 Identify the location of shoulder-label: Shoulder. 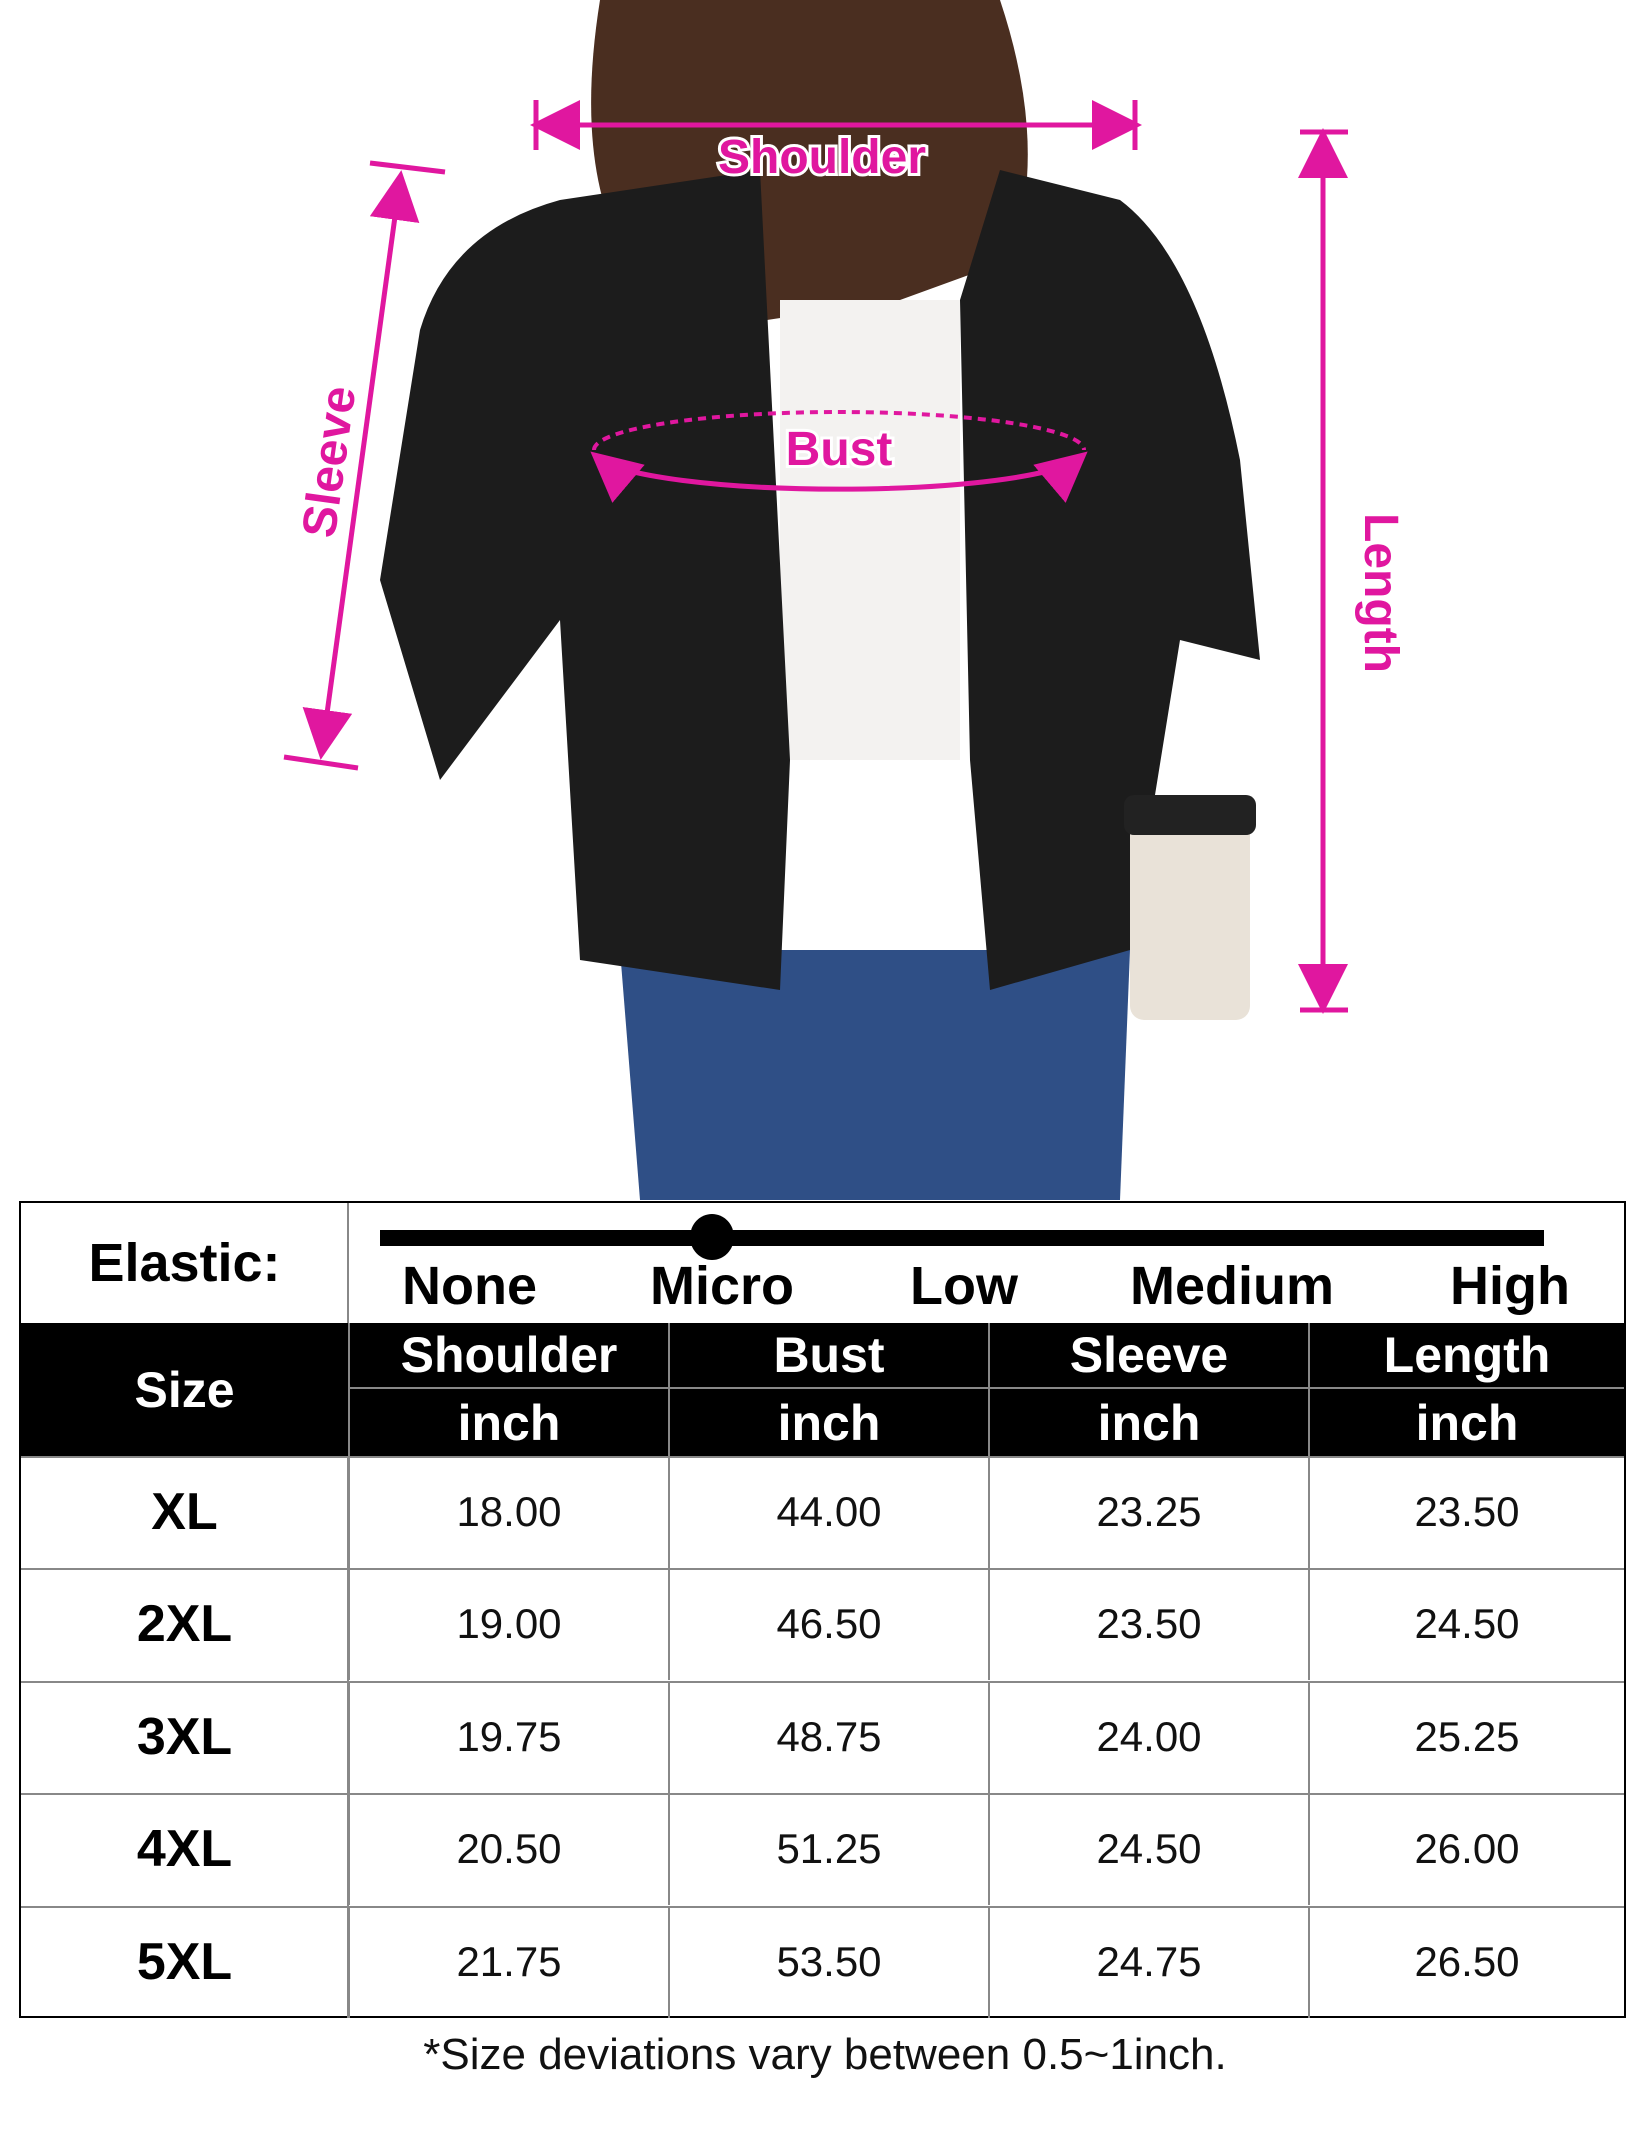
(822, 157).